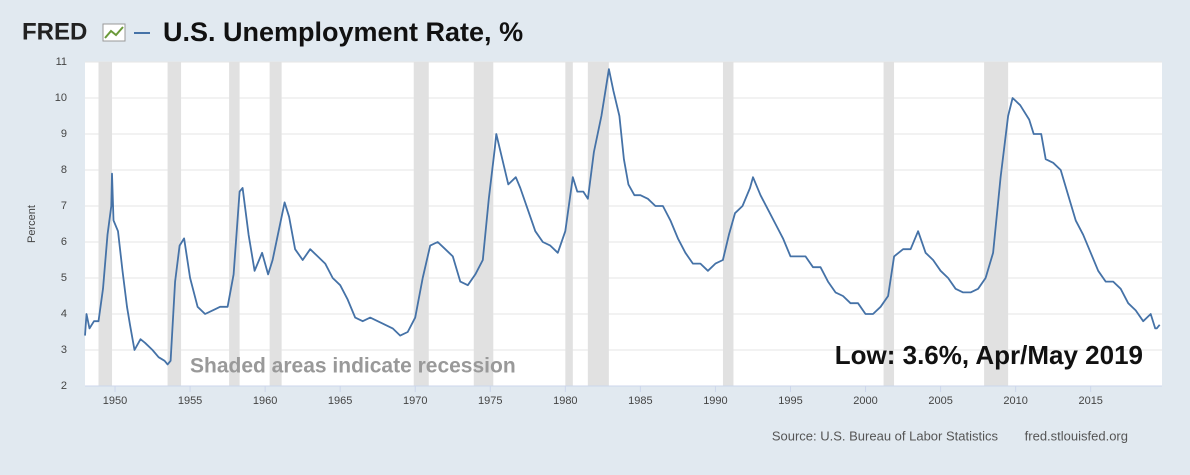 The image size is (1190, 475). I want to click on y-tick-label: 4, so click(64, 314).